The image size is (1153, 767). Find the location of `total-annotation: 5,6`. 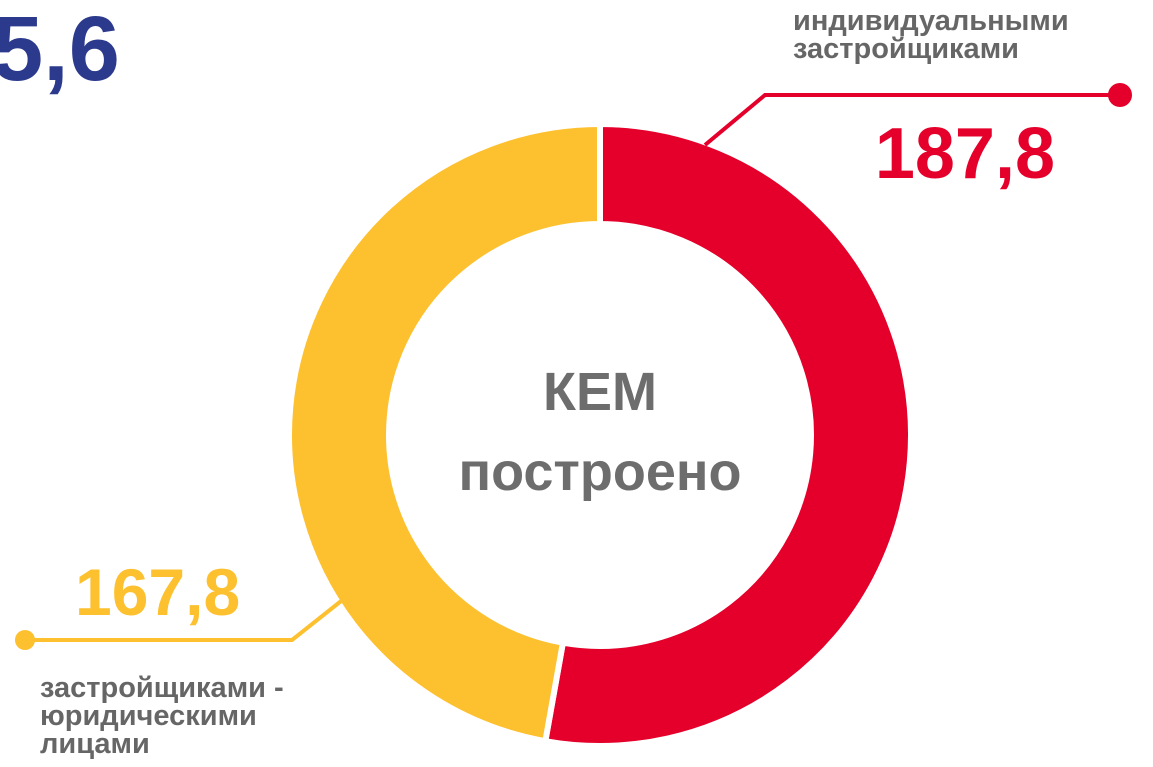

total-annotation: 5,6 is located at coordinates (60, 50).